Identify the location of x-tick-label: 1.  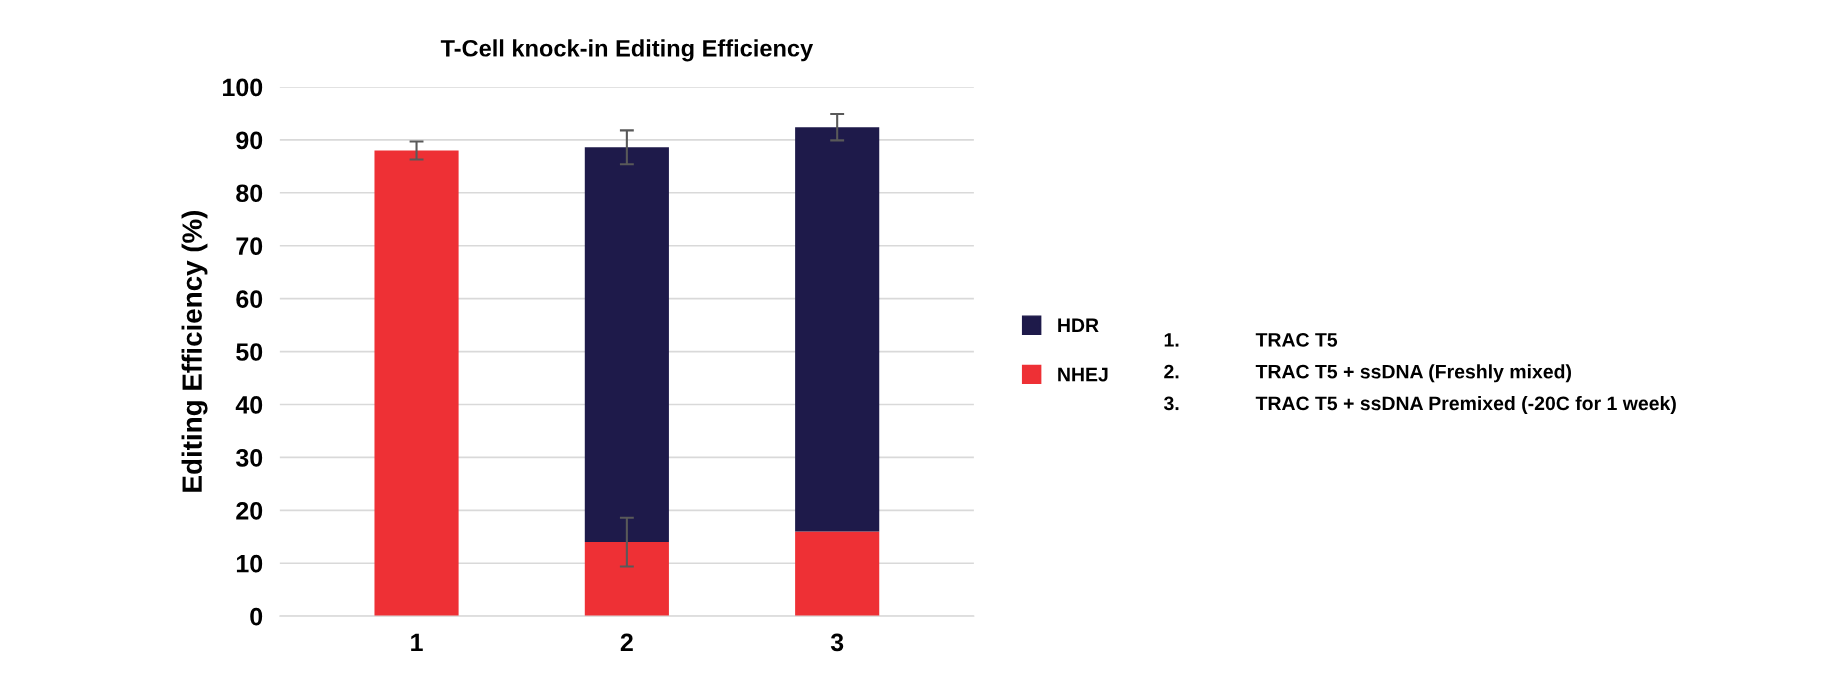
(417, 642).